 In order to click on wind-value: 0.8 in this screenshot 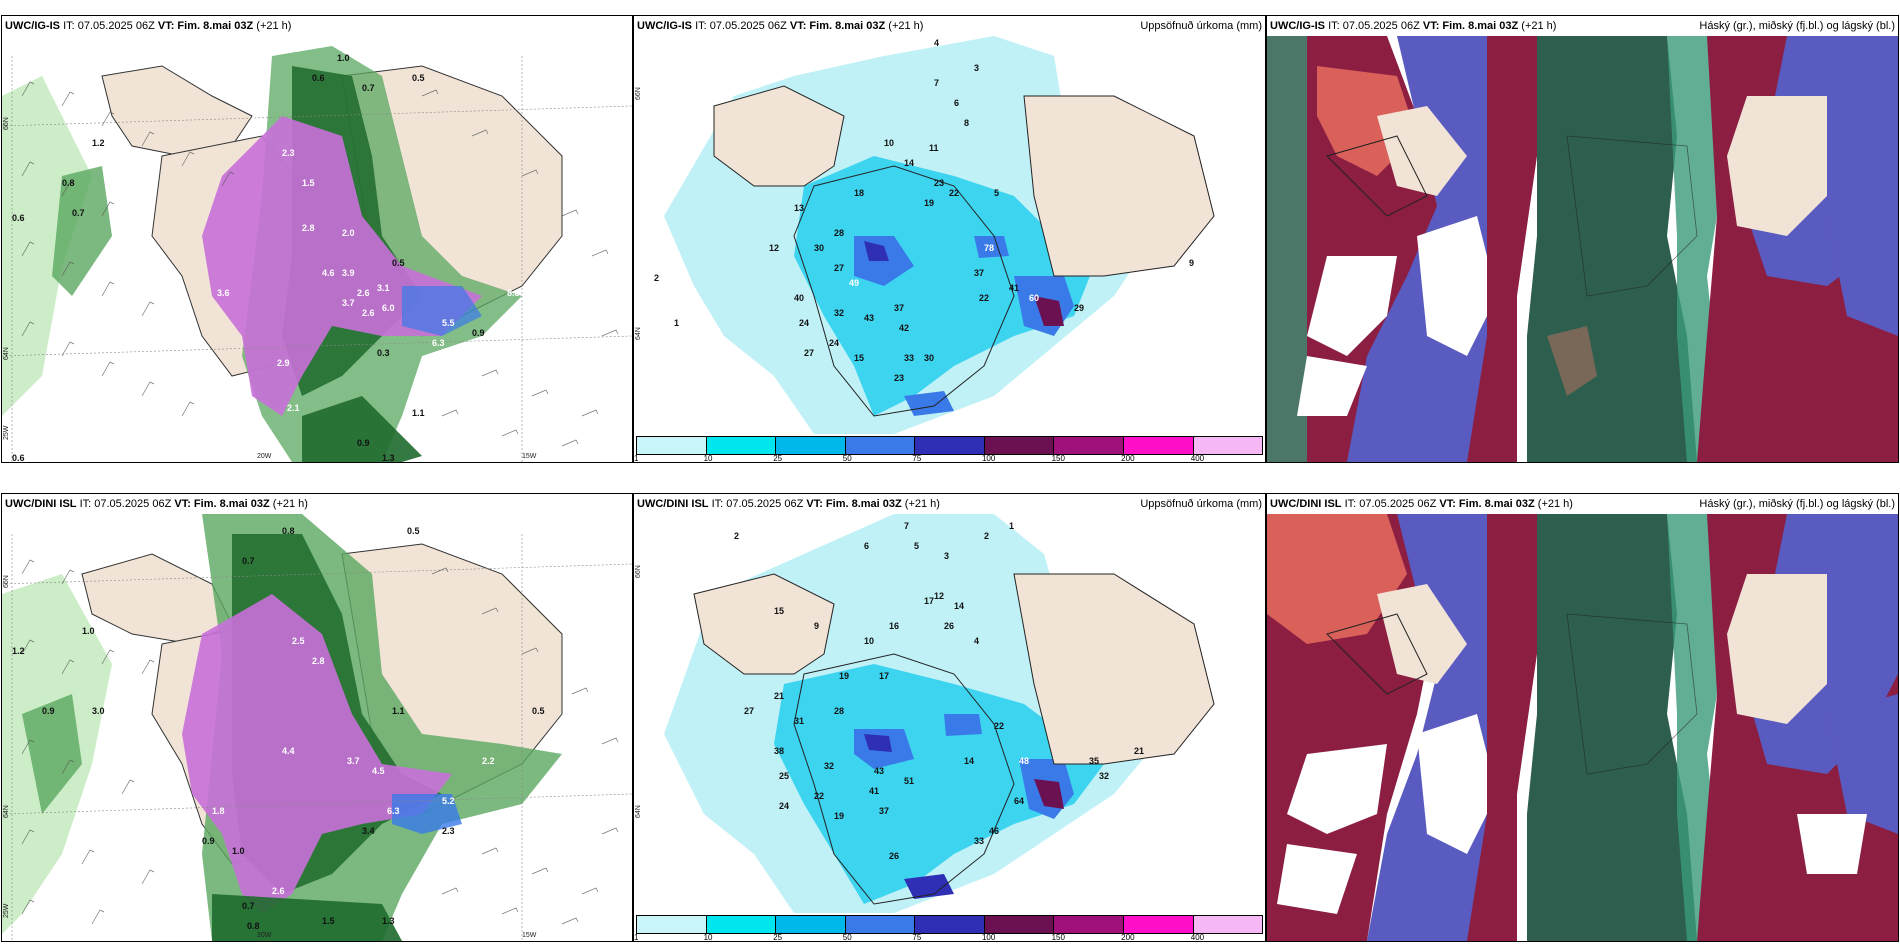, I will do `click(288, 531)`.